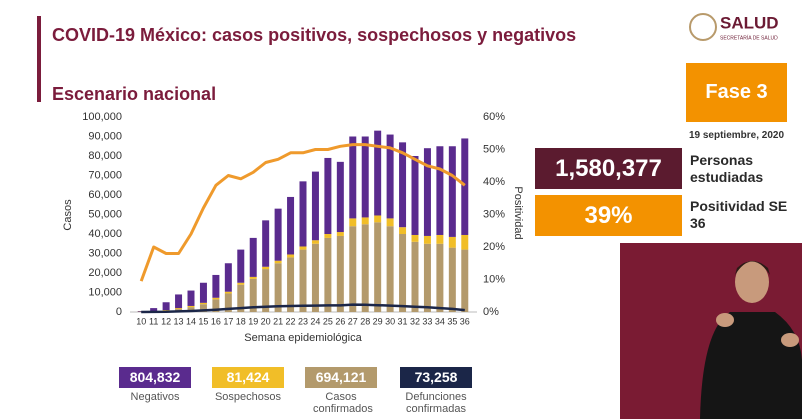 The image size is (802, 419). Describe the element at coordinates (248, 397) in the screenshot. I see `legend-label: Sospechosos` at that location.